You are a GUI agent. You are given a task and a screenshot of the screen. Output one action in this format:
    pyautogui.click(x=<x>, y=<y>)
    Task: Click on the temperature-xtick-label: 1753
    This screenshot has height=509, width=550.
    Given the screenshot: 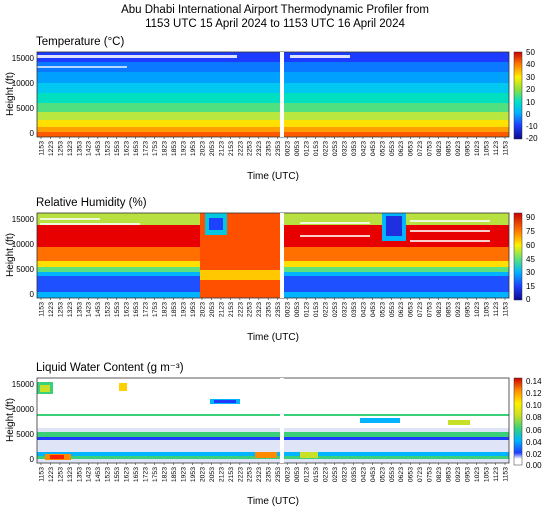 What is the action you would take?
    pyautogui.click(x=155, y=148)
    